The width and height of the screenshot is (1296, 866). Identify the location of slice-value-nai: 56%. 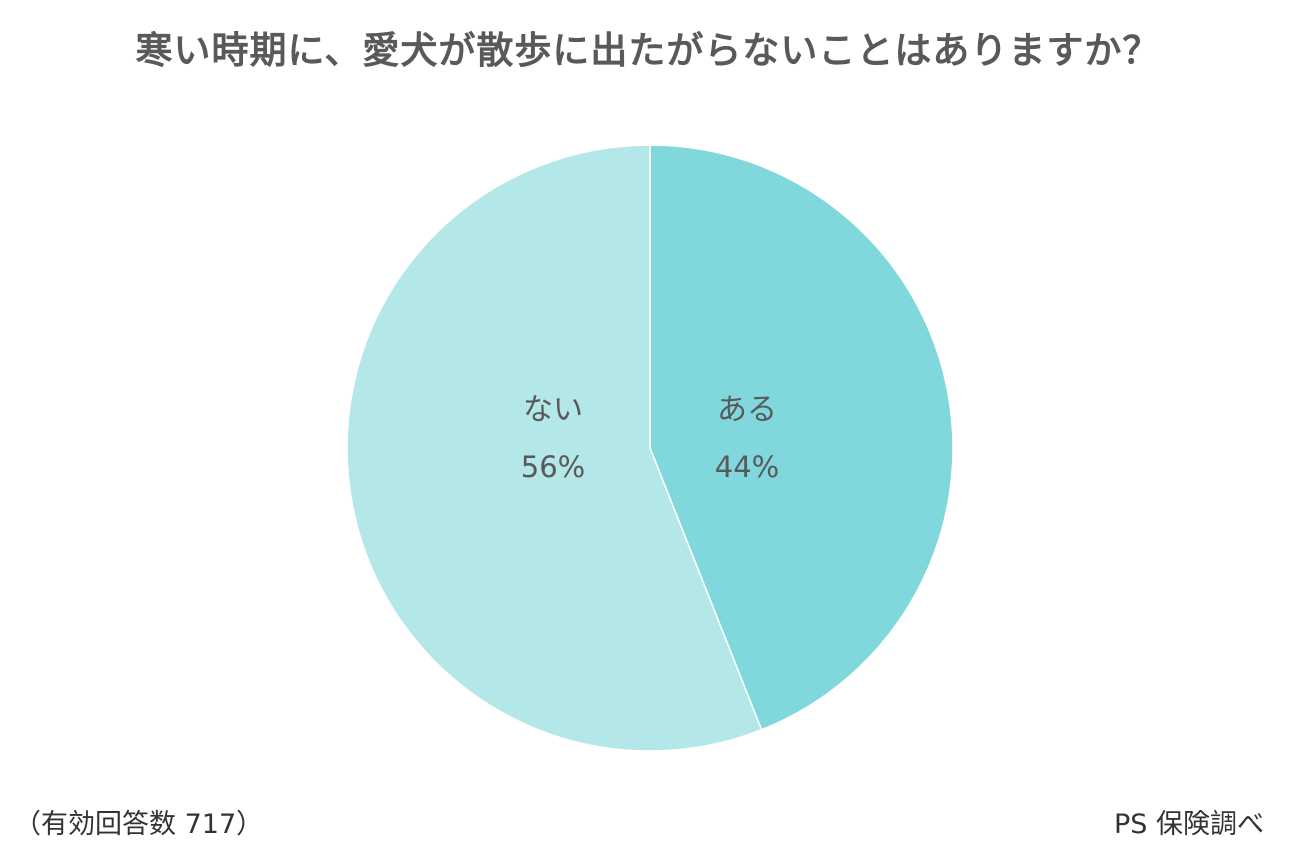
(553, 467).